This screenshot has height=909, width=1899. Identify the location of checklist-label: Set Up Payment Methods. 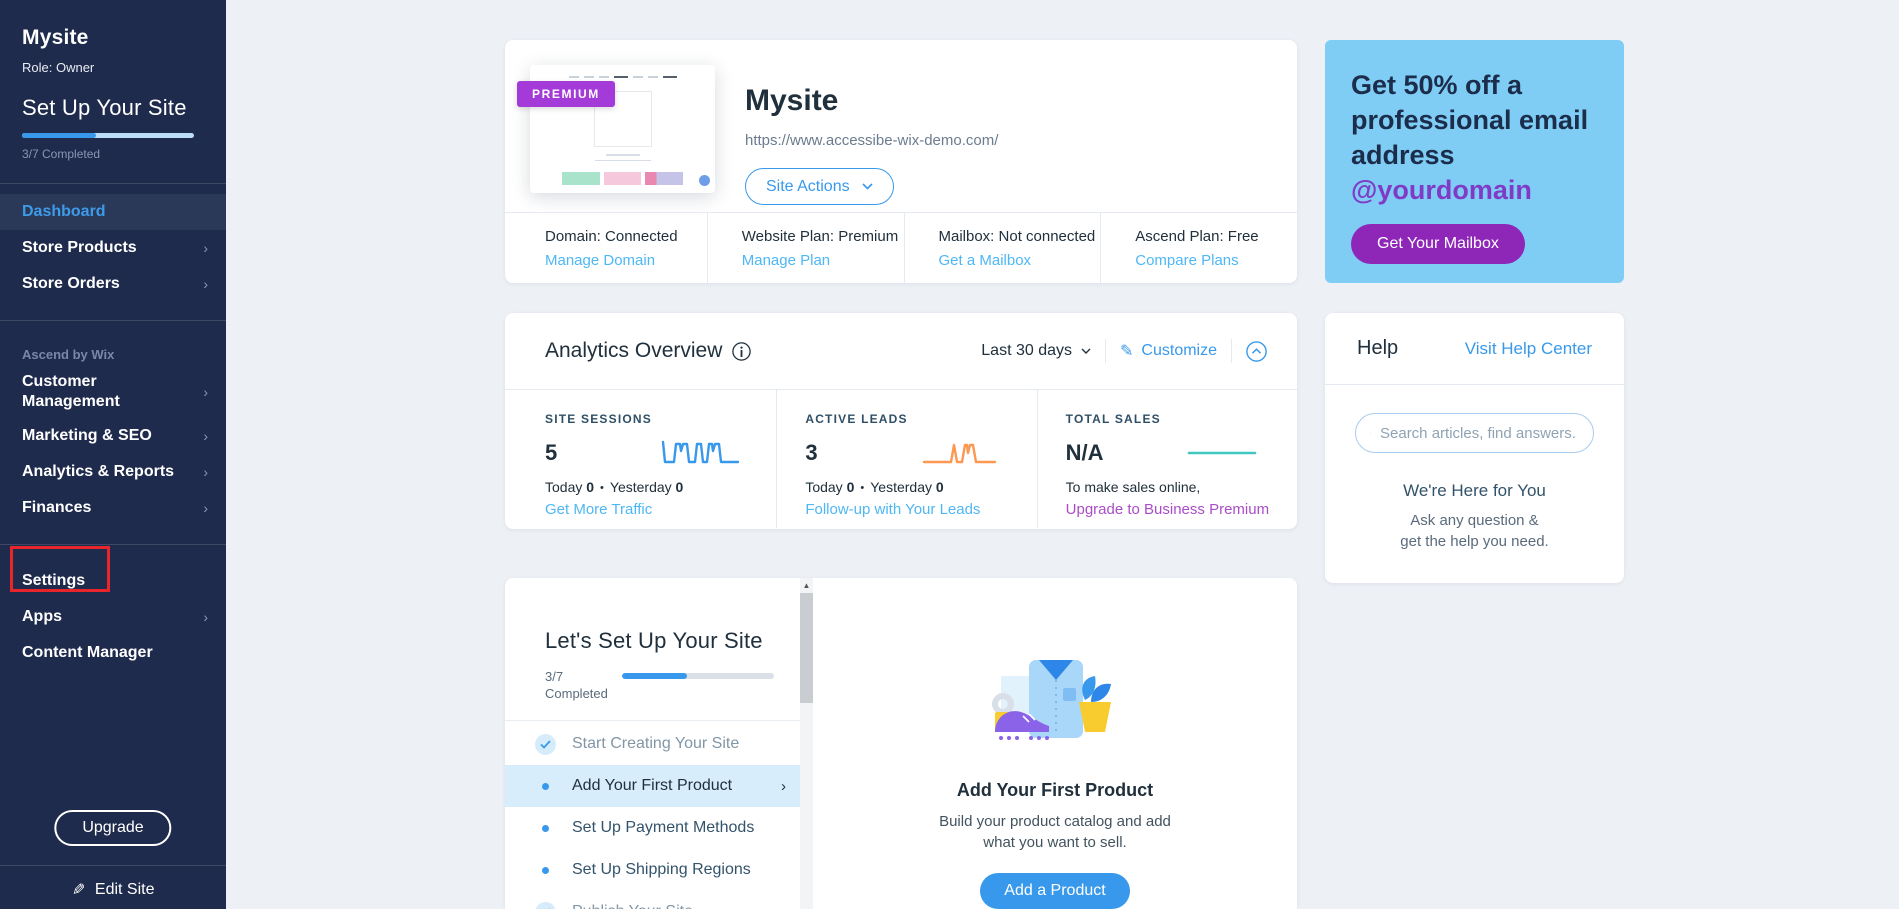
(663, 827).